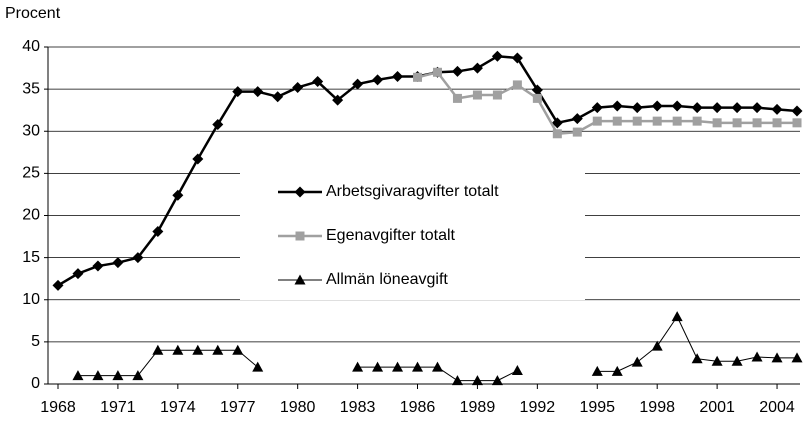  What do you see at coordinates (358, 407) in the screenshot?
I see `x-tick-label: 1983` at bounding box center [358, 407].